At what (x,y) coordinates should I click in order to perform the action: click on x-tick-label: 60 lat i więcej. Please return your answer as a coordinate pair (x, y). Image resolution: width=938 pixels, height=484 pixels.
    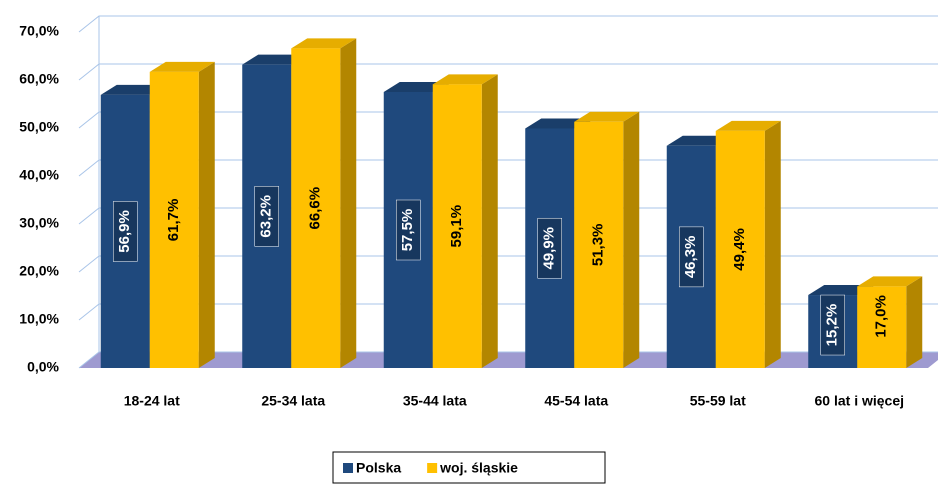
    Looking at the image, I should click on (860, 401).